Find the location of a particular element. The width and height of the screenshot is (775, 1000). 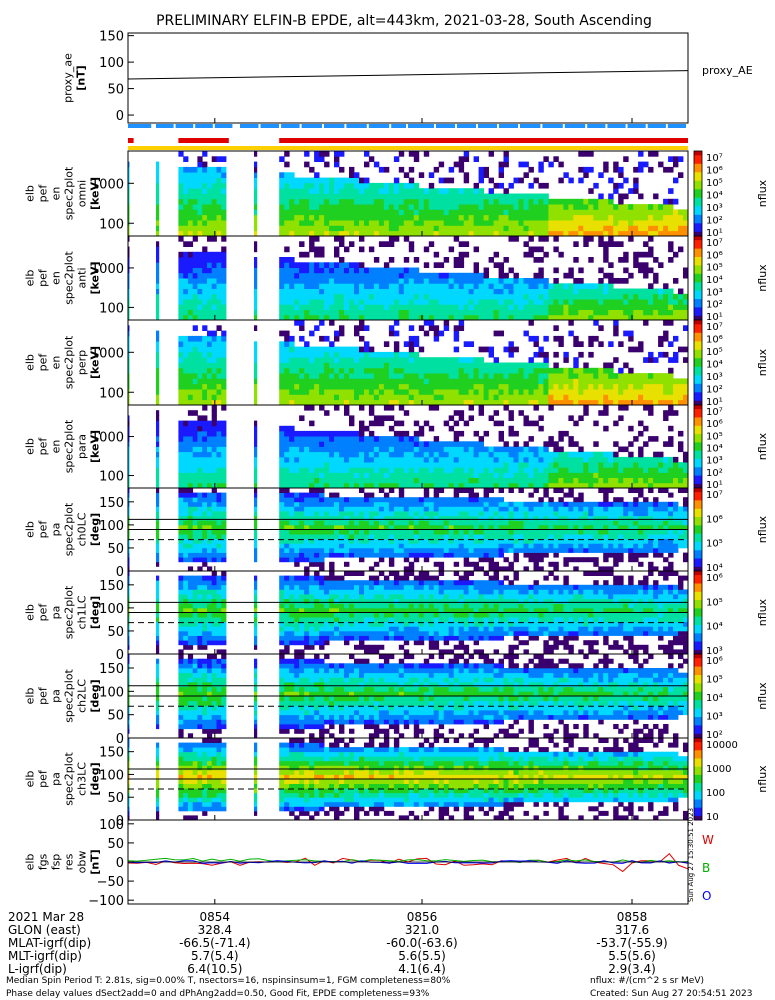

colorbar-tick-label: 10¹ is located at coordinates (714, 233).